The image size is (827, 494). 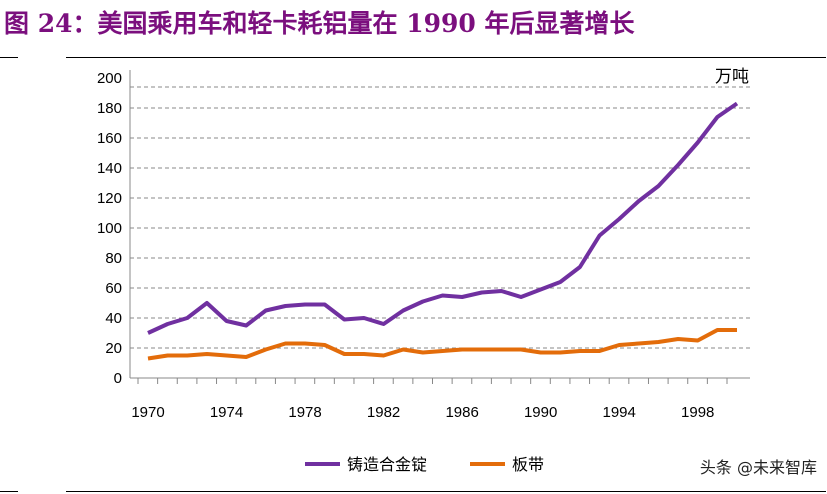 What do you see at coordinates (446, 491) in the screenshot?
I see `bottom-rule` at bounding box center [446, 491].